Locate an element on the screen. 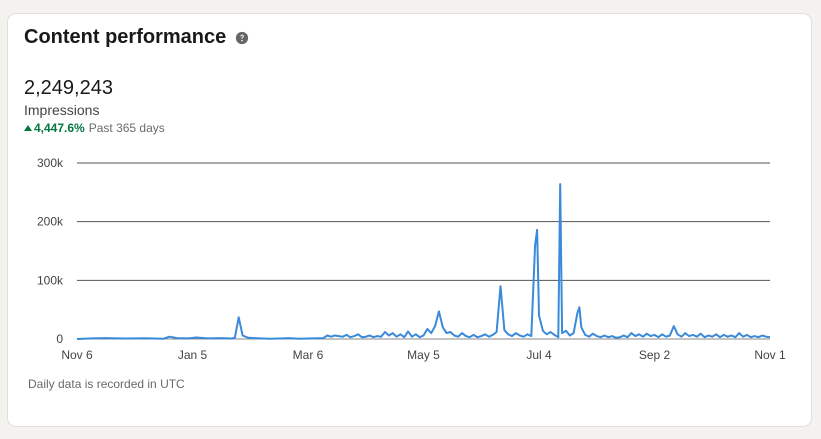 The height and width of the screenshot is (439, 821). card-header: Content performance is located at coordinates (136, 37).